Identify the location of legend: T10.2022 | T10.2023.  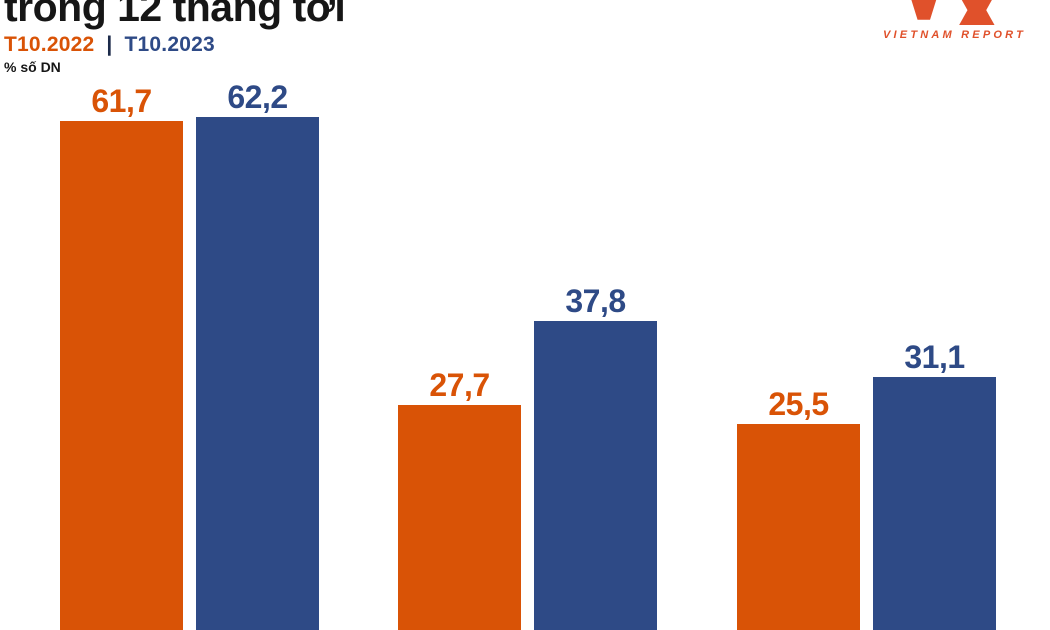
(109, 45).